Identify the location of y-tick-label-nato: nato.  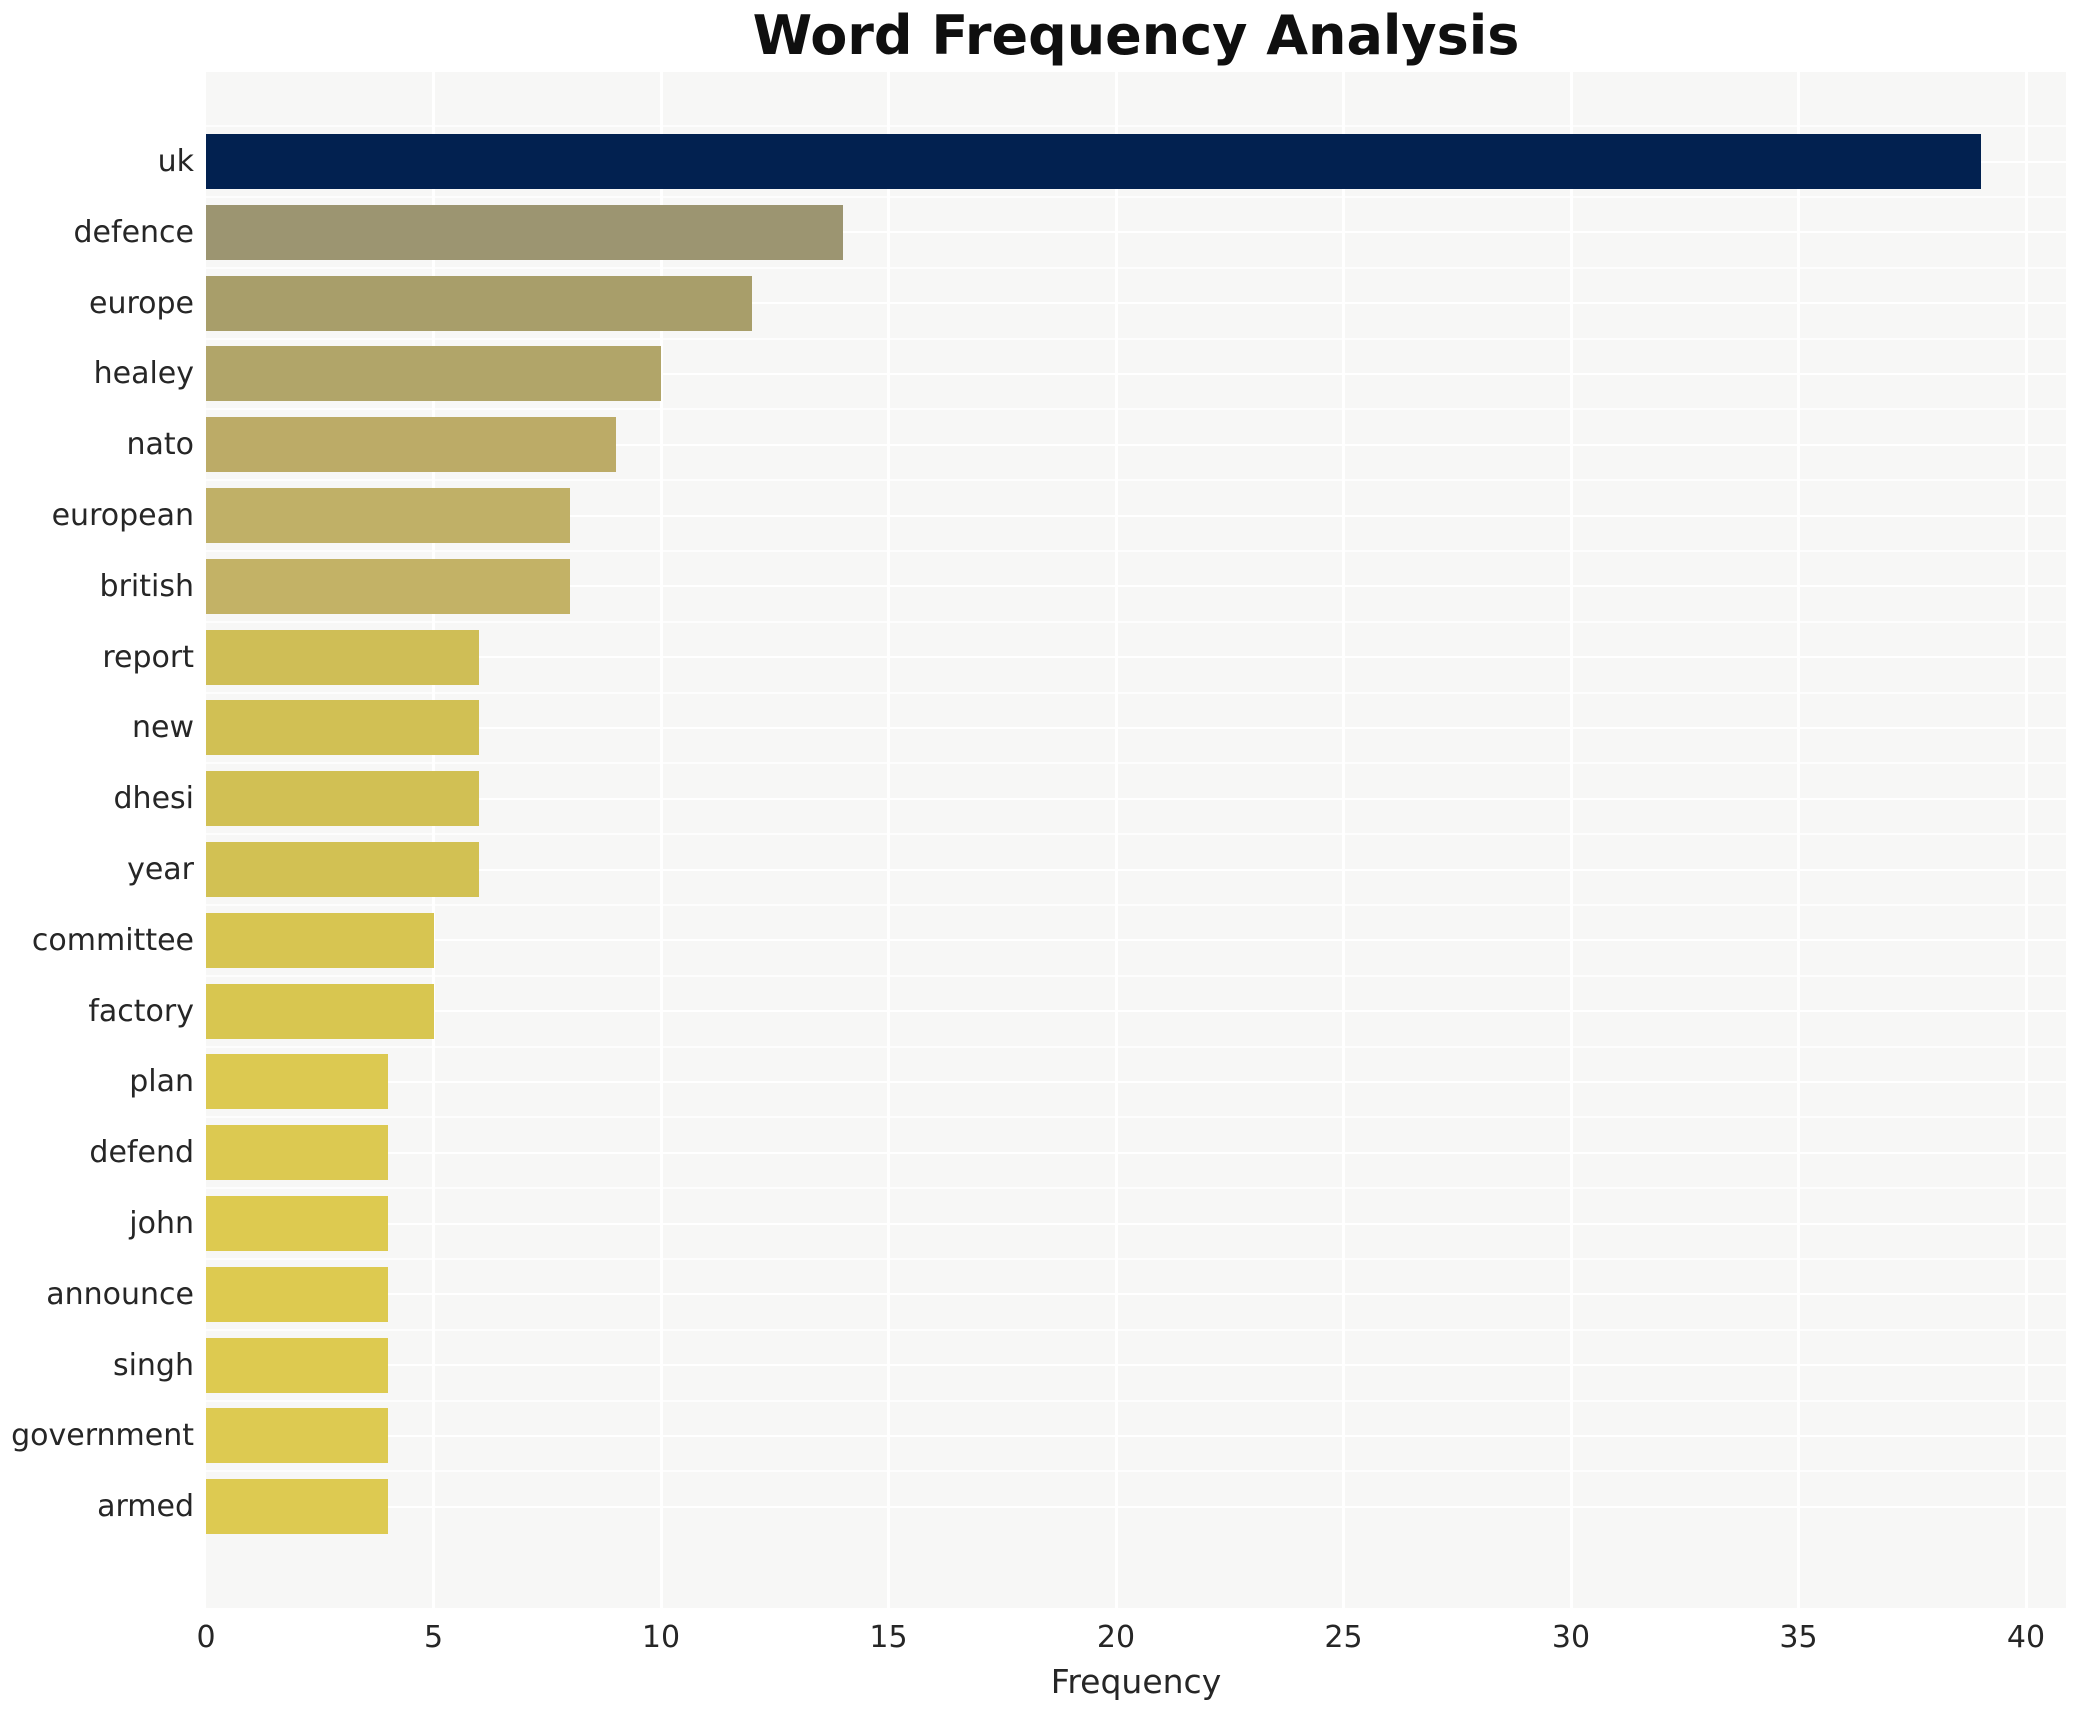
(160, 445).